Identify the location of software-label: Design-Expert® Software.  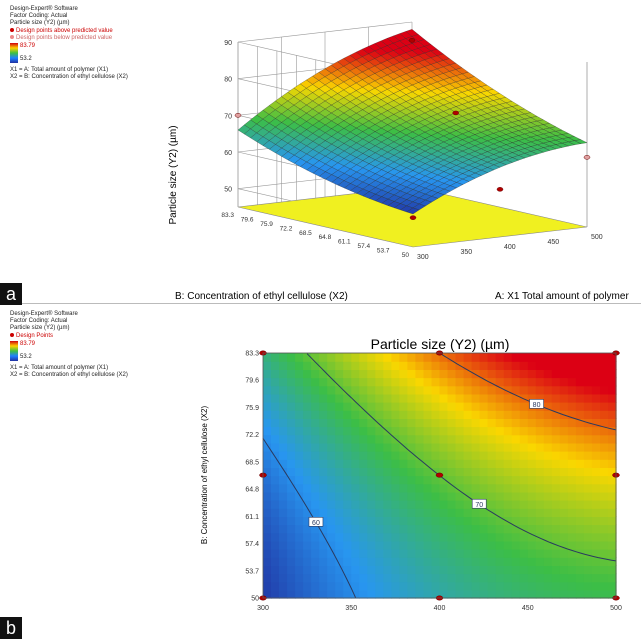
(44, 314).